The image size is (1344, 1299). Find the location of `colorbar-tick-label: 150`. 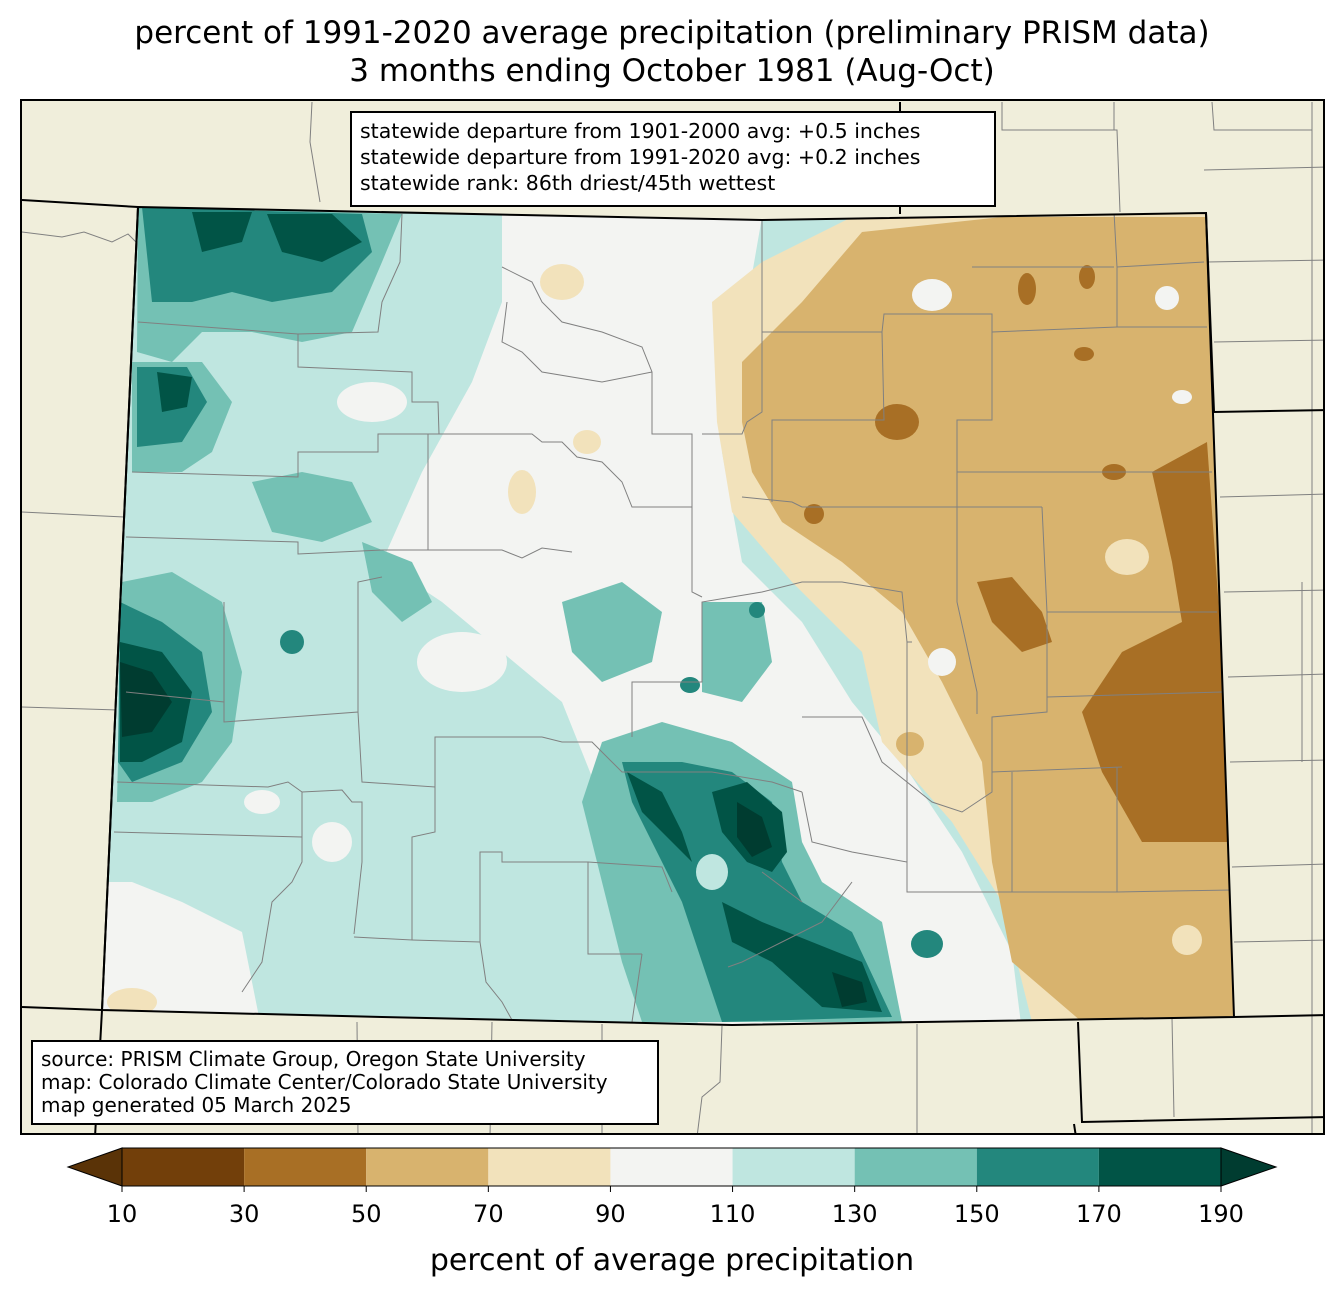

colorbar-tick-label: 150 is located at coordinates (977, 1214).